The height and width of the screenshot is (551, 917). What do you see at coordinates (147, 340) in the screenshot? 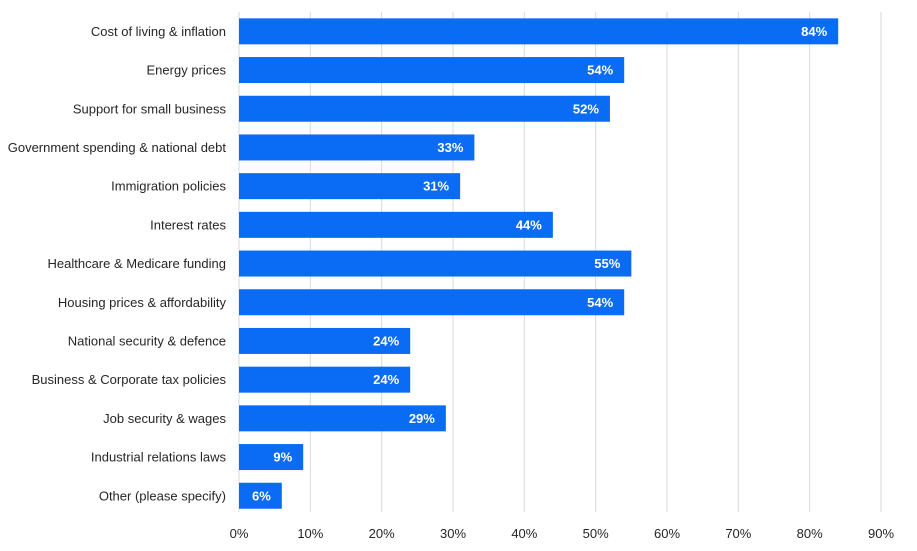
I see `category-label: National security & defence` at bounding box center [147, 340].